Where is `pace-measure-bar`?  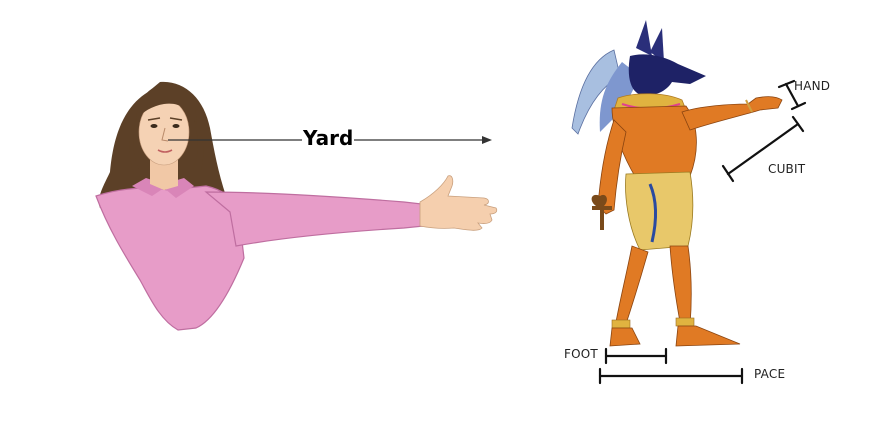 pace-measure-bar is located at coordinates (671, 376).